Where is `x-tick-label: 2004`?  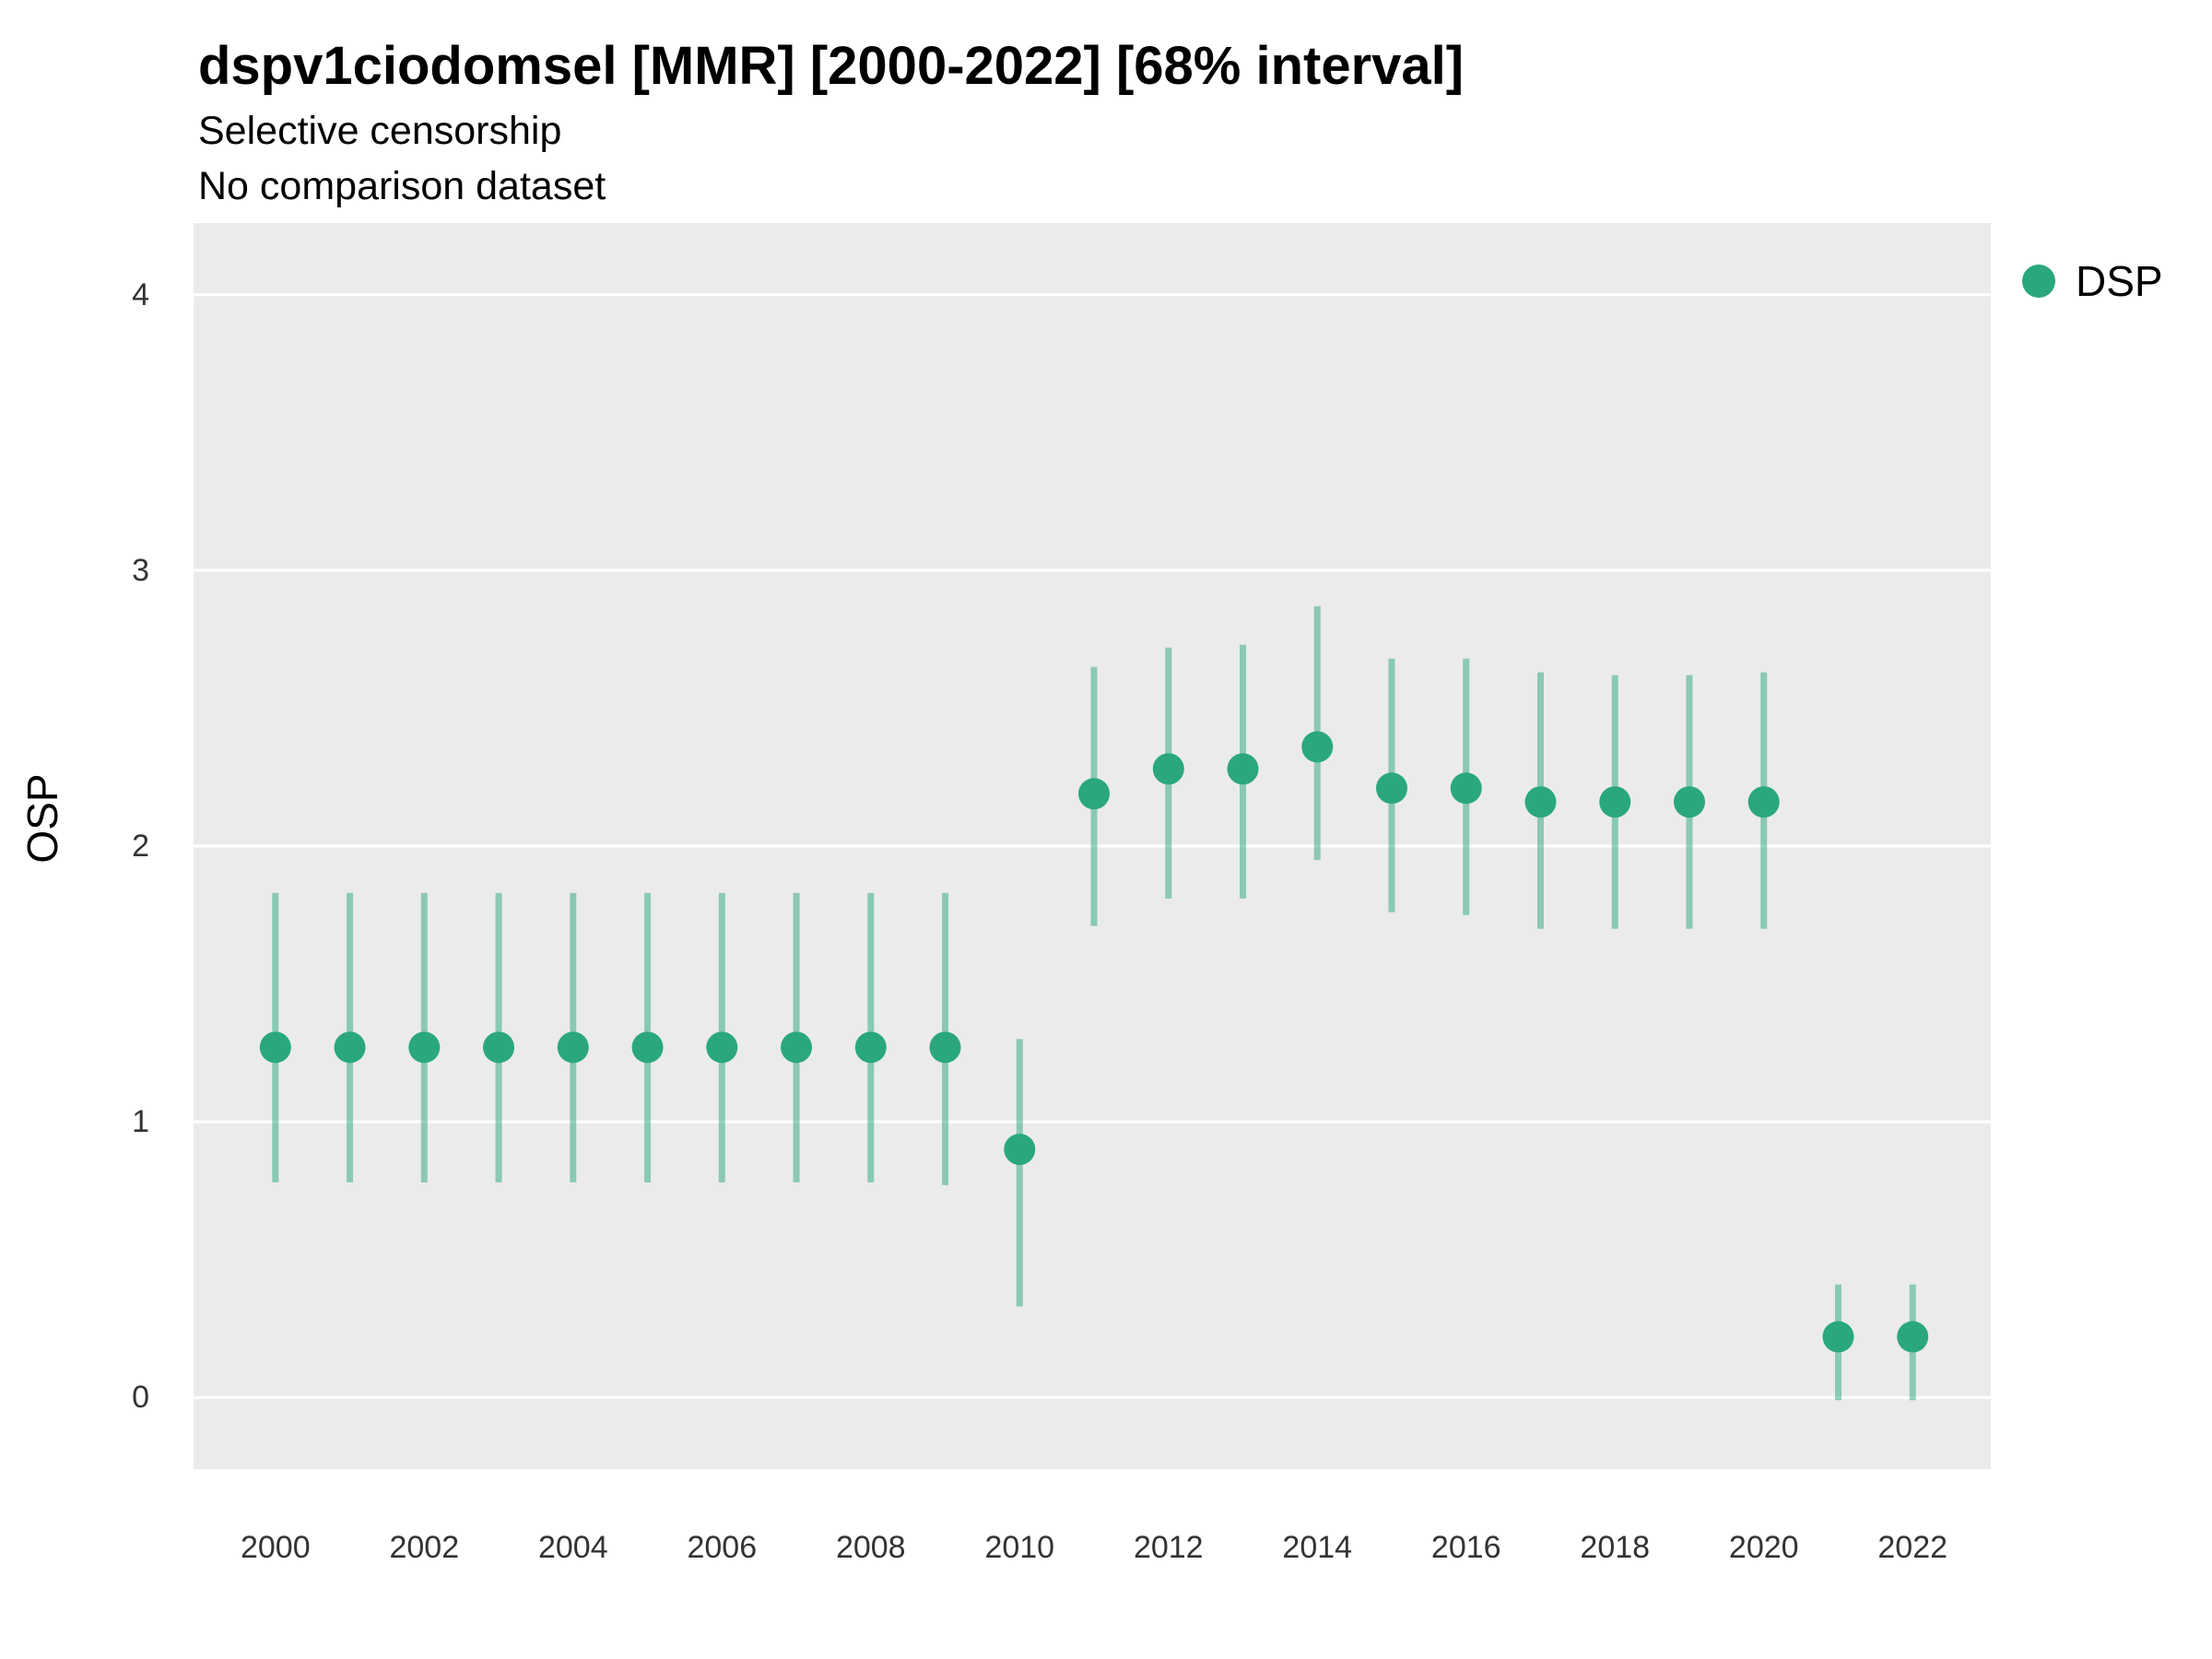 x-tick-label: 2004 is located at coordinates (573, 1547).